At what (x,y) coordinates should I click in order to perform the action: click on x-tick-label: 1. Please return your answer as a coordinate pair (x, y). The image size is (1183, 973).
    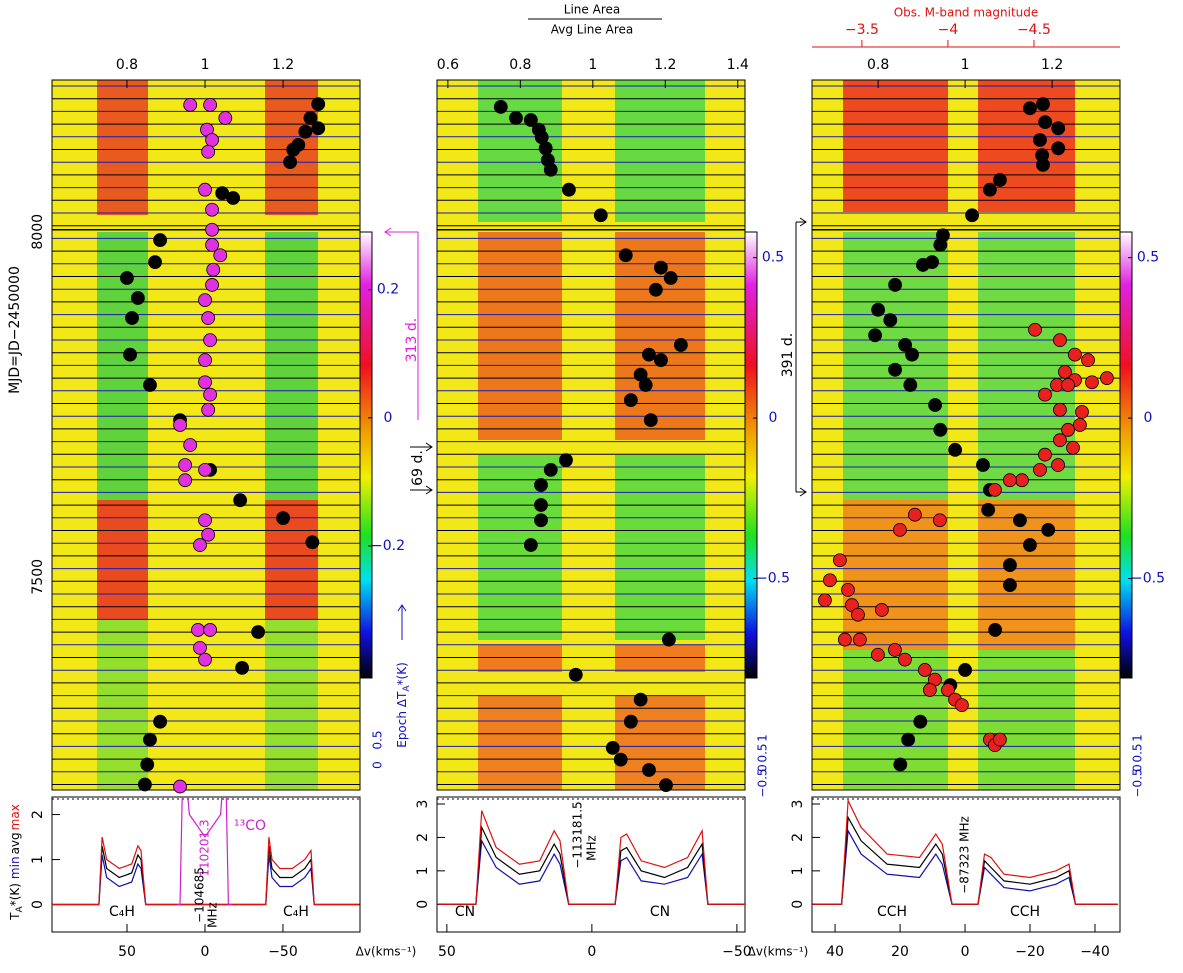
    Looking at the image, I should click on (205, 65).